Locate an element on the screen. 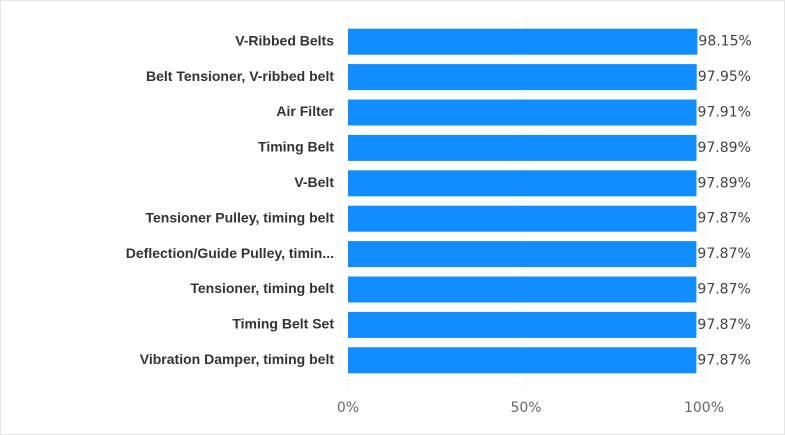  value-label: 98.15% is located at coordinates (724, 42).